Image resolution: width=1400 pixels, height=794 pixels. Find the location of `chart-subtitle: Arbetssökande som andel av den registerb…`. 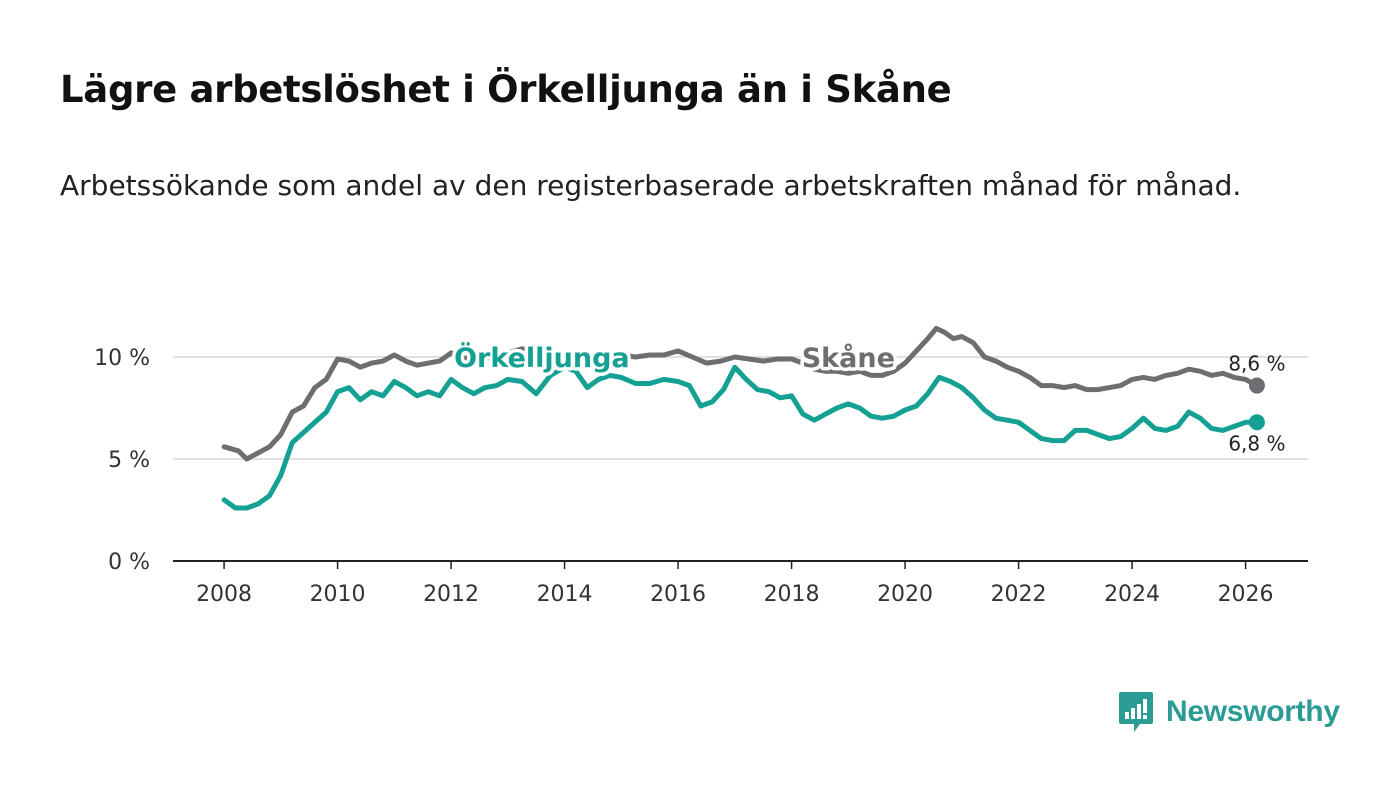

chart-subtitle: Arbetssökande som andel av den registerb… is located at coordinates (651, 185).